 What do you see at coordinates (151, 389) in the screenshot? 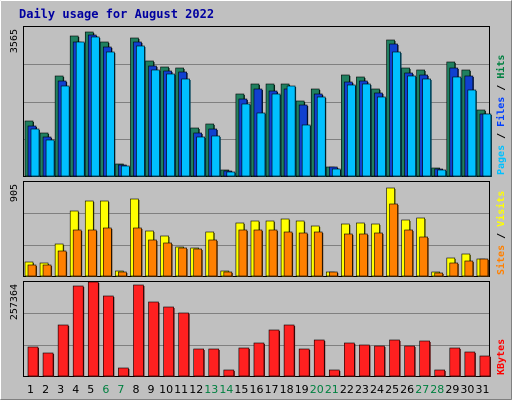
I see `x-tick-day-9: 9` at bounding box center [151, 389].